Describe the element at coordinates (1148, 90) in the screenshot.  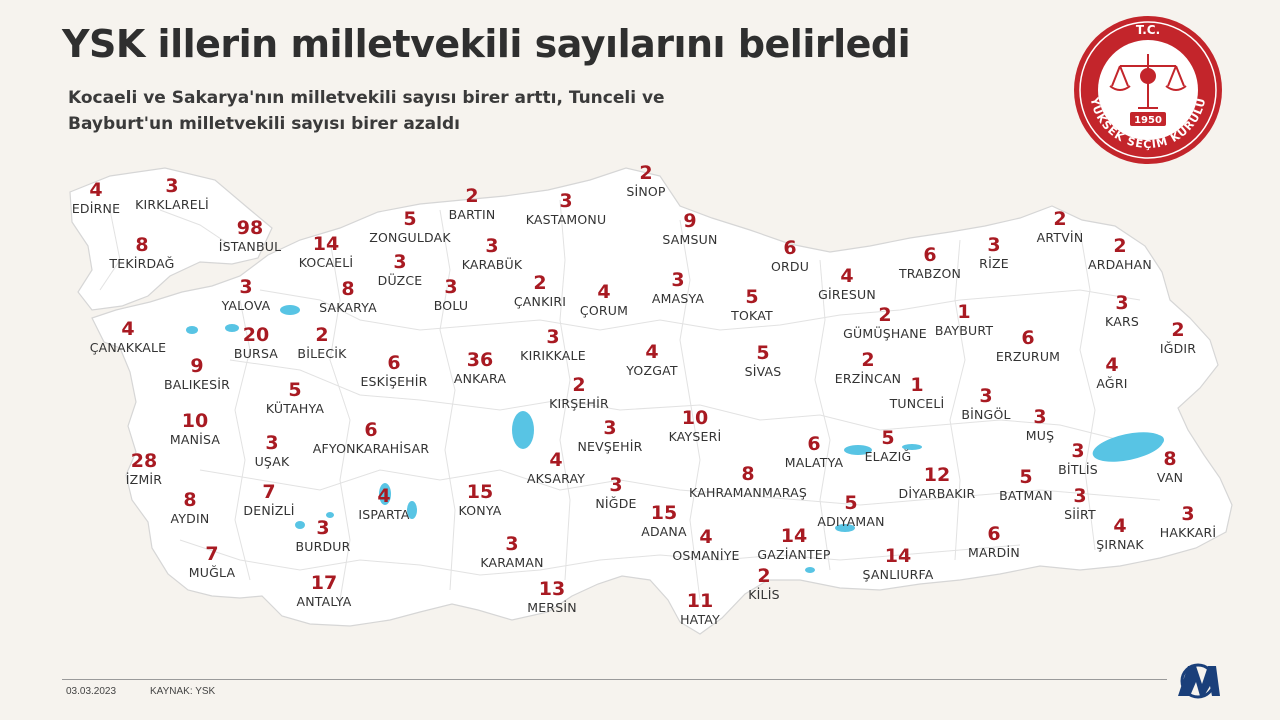
I see `ysk-seal-logo: T.C. YÜKSEK SEÇİM KURULU 1950` at that location.